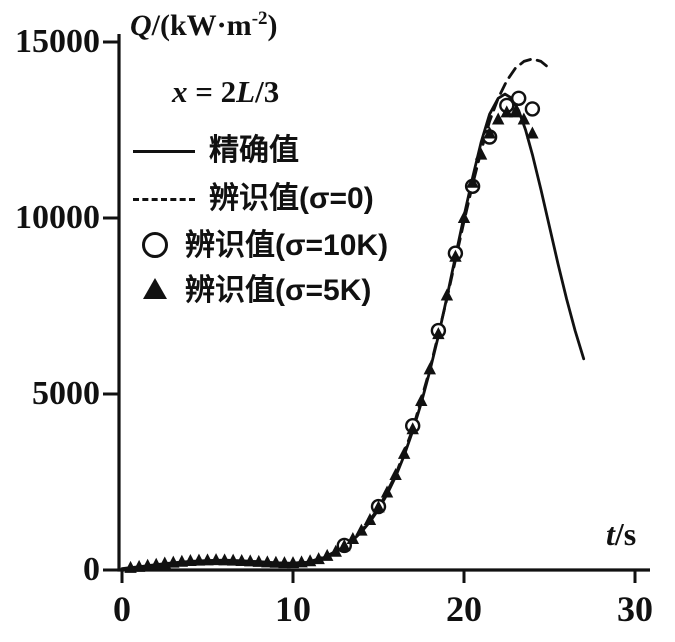 This screenshot has width=675, height=642. What do you see at coordinates (212, 91) in the screenshot?
I see `annotation-mid: = 2` at bounding box center [212, 91].